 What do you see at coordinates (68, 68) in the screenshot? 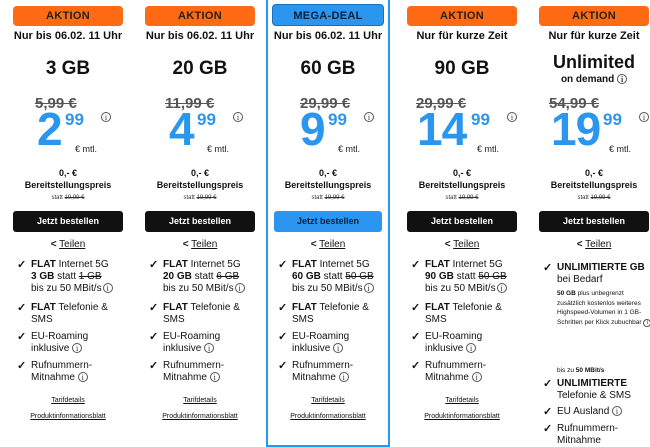
I see `data-volume: 3 GB` at bounding box center [68, 68].